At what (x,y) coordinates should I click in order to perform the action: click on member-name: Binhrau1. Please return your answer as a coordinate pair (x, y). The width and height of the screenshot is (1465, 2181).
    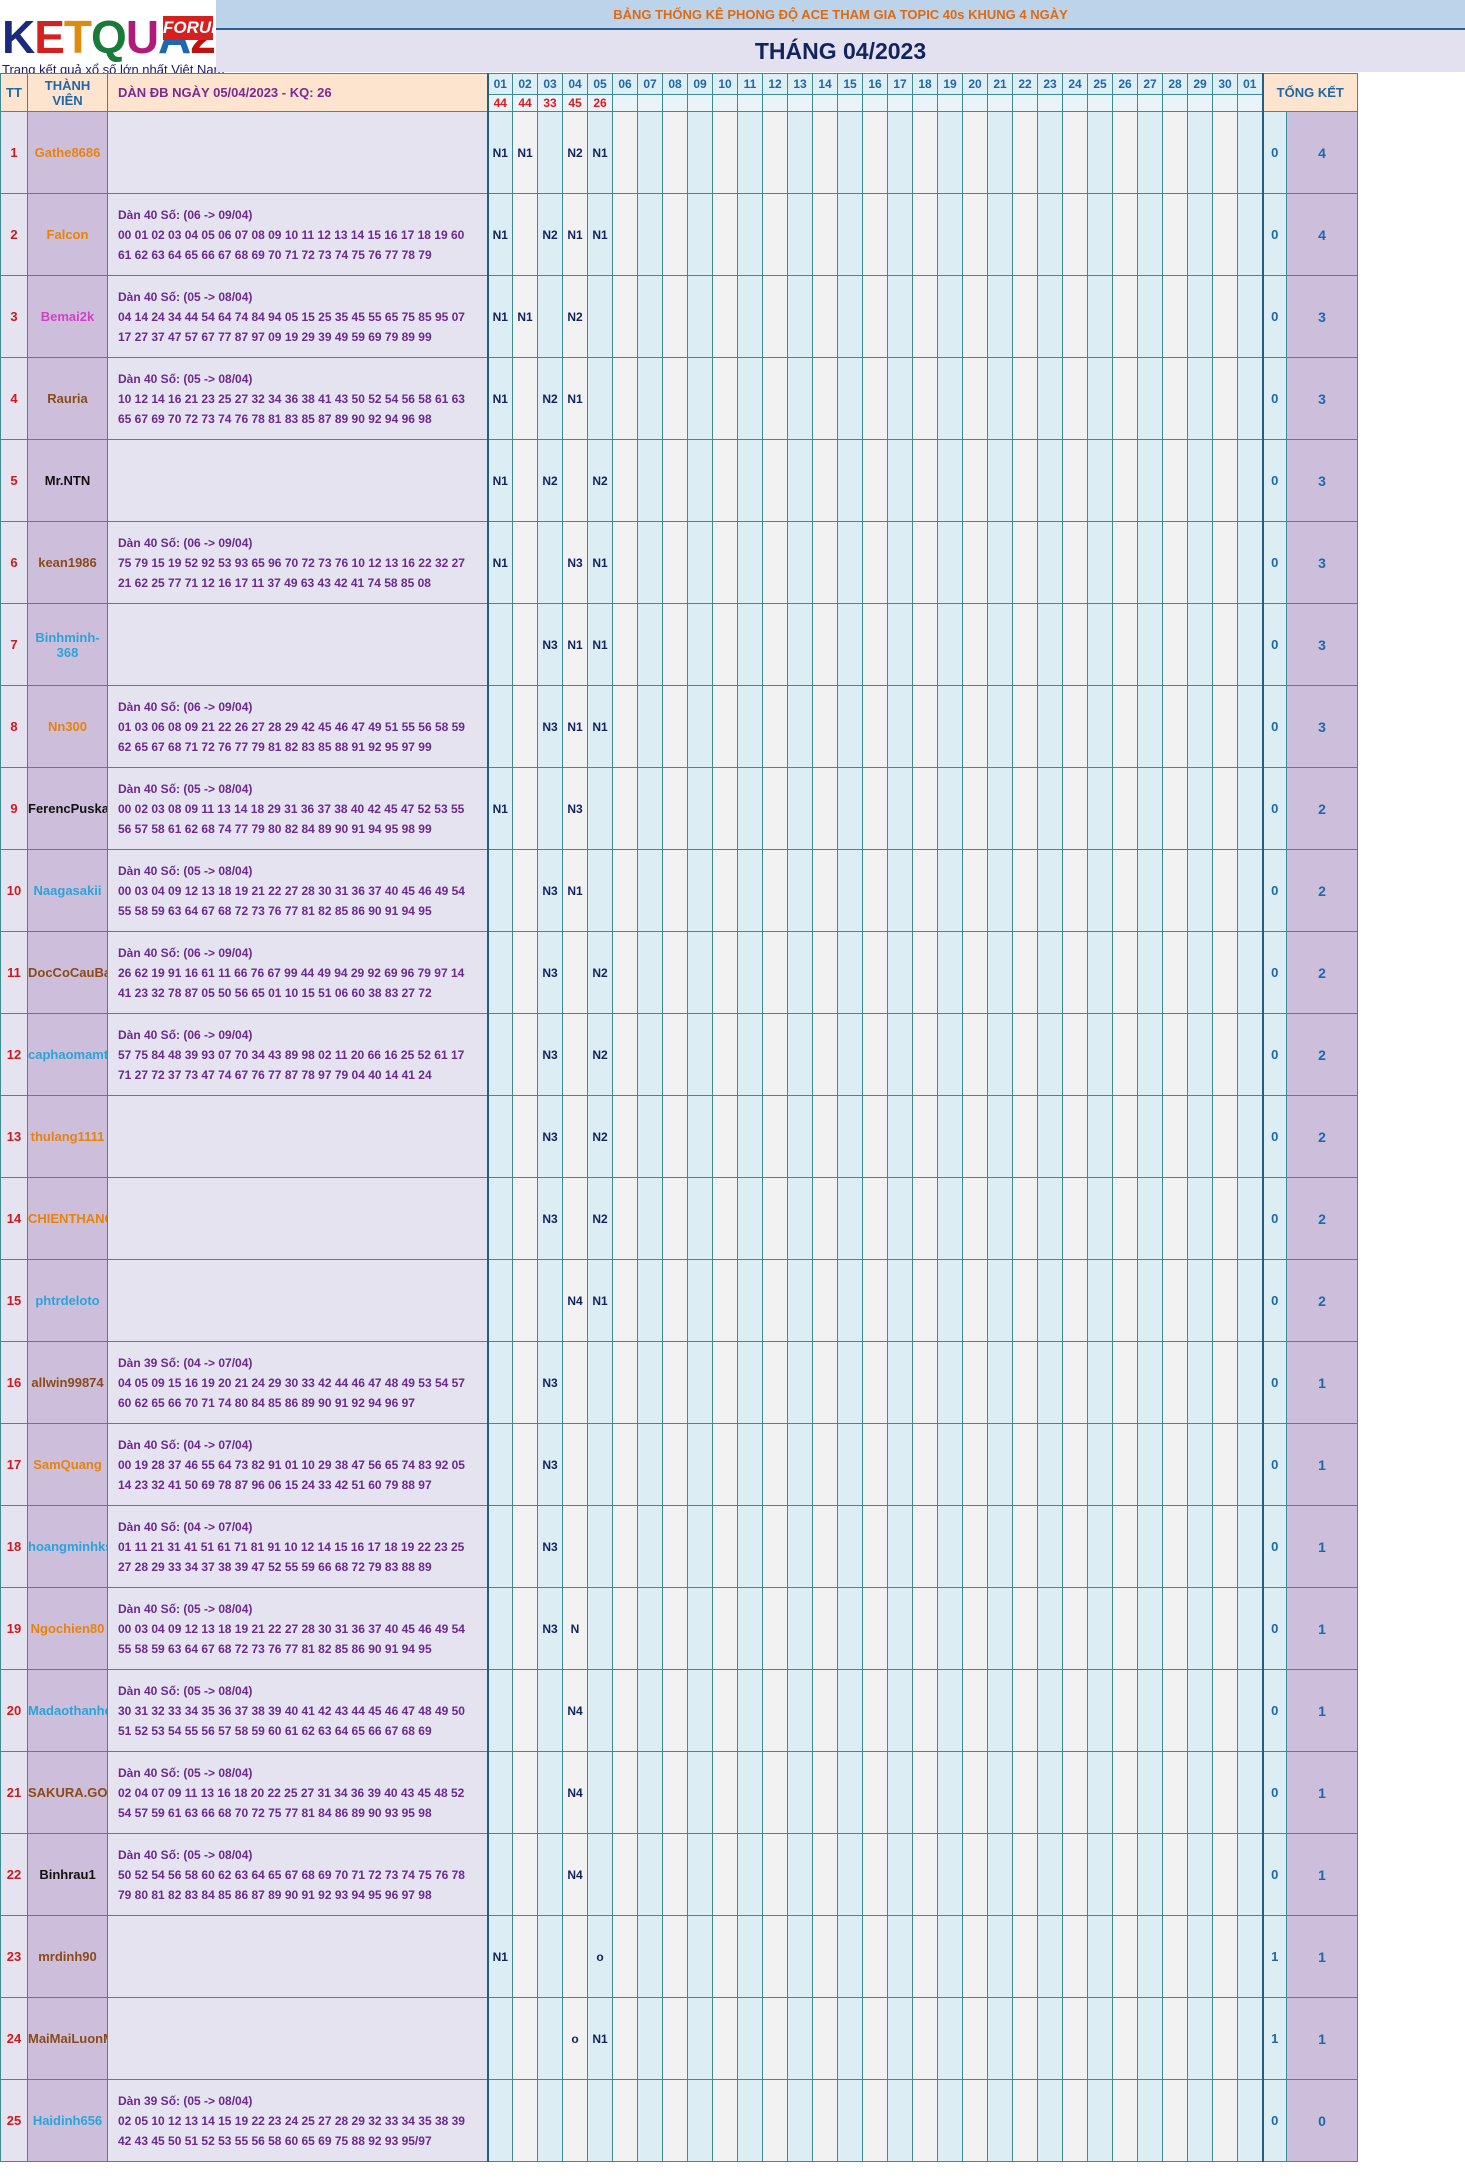
    Looking at the image, I should click on (67, 1874).